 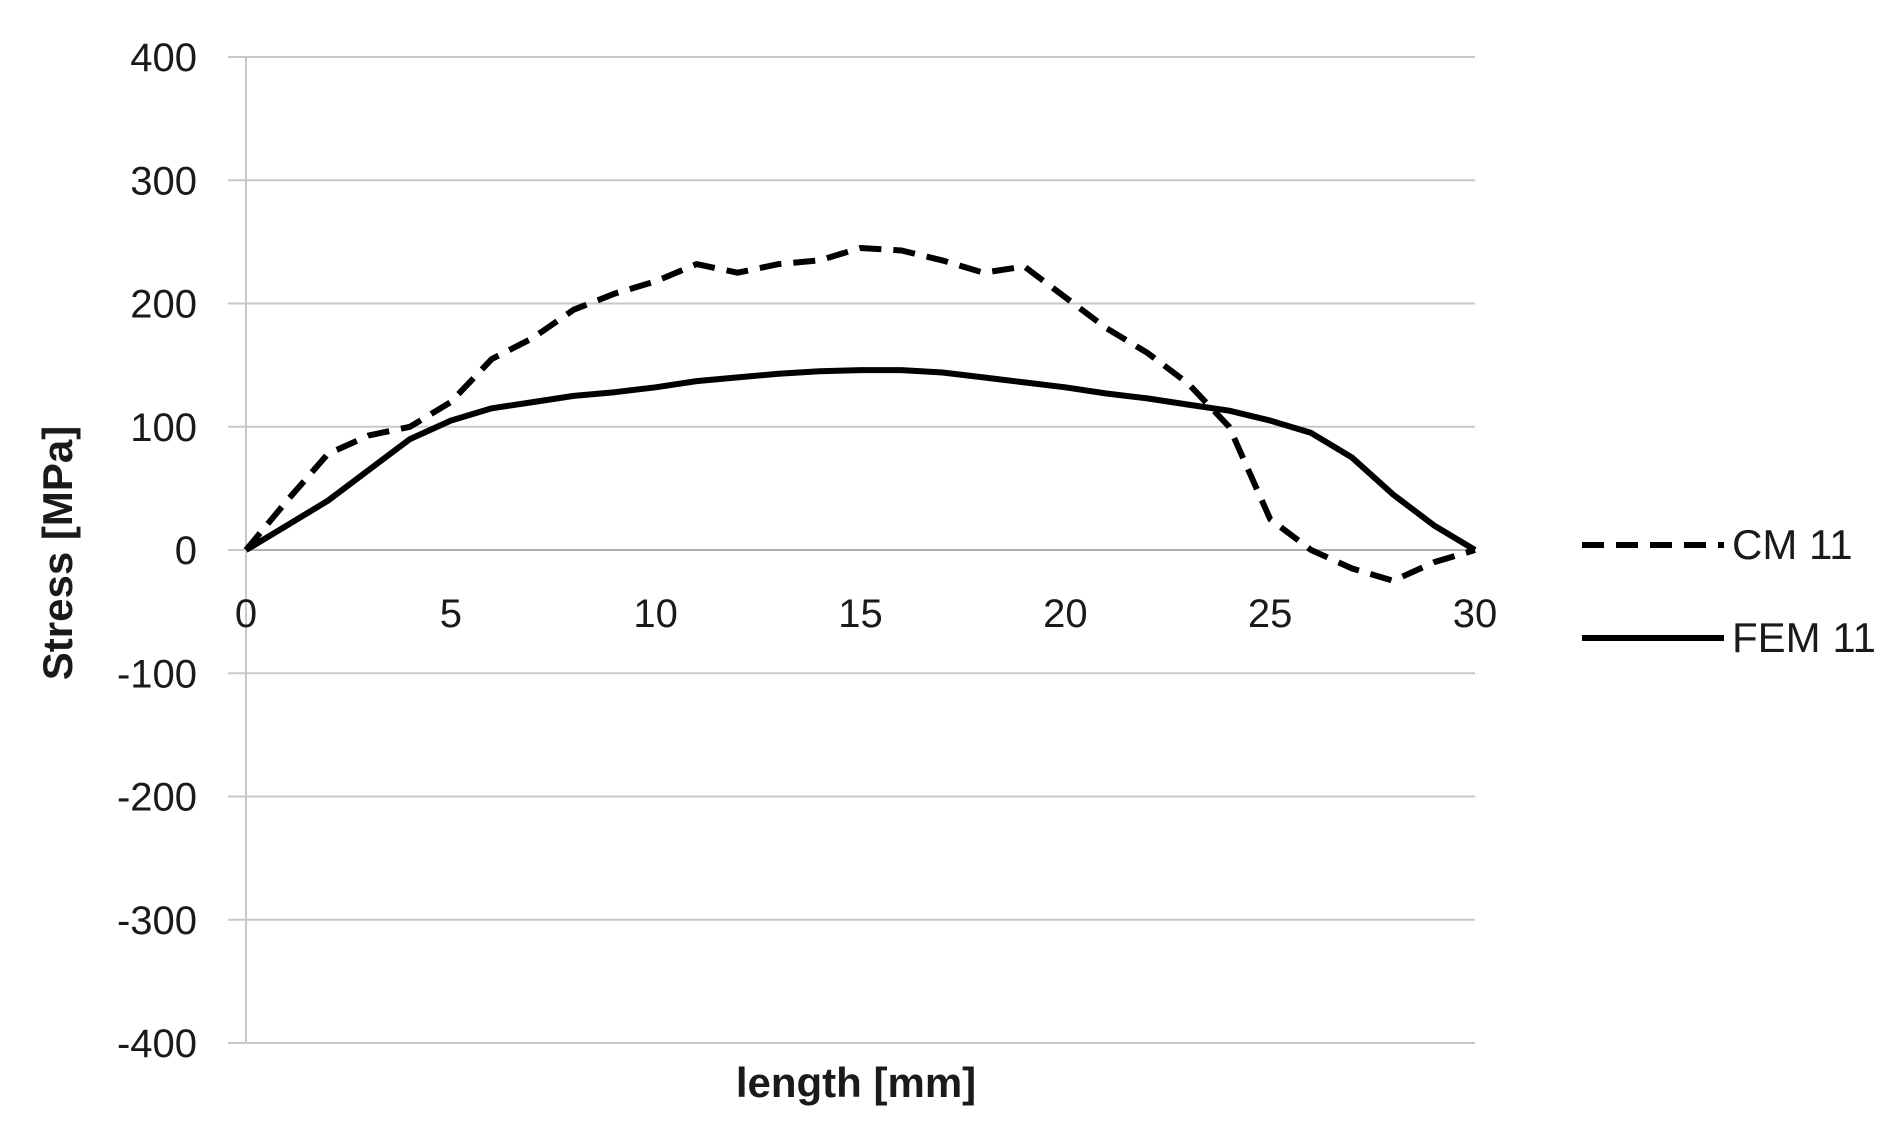 I want to click on x-tick-labels: 0 5 10 15 20 25 30, so click(x=866, y=614).